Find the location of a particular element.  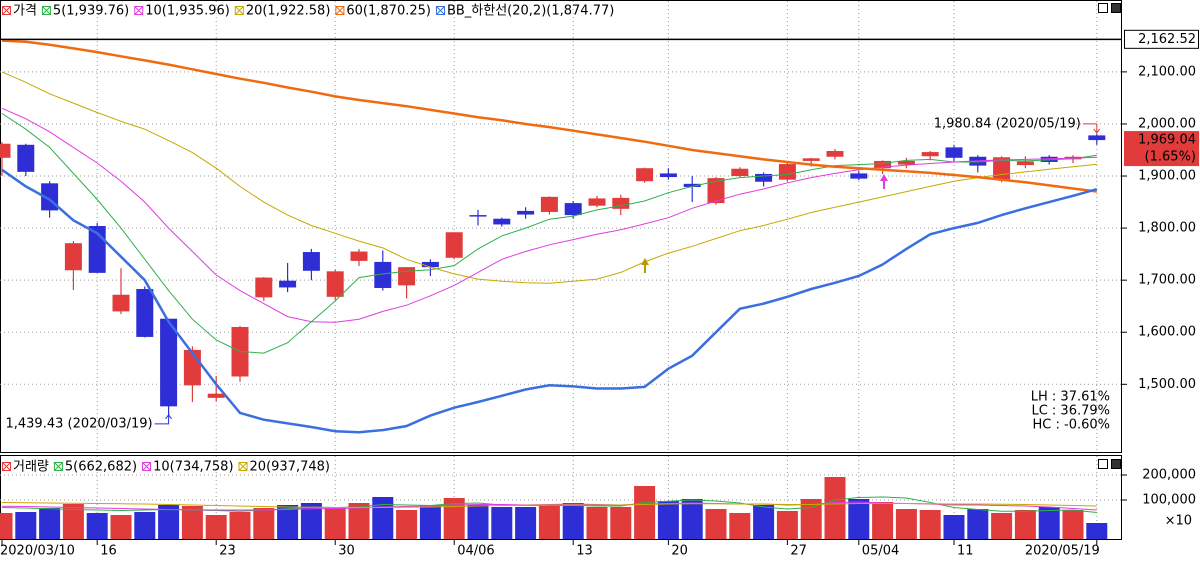

volume-frame is located at coordinates (561, 497).